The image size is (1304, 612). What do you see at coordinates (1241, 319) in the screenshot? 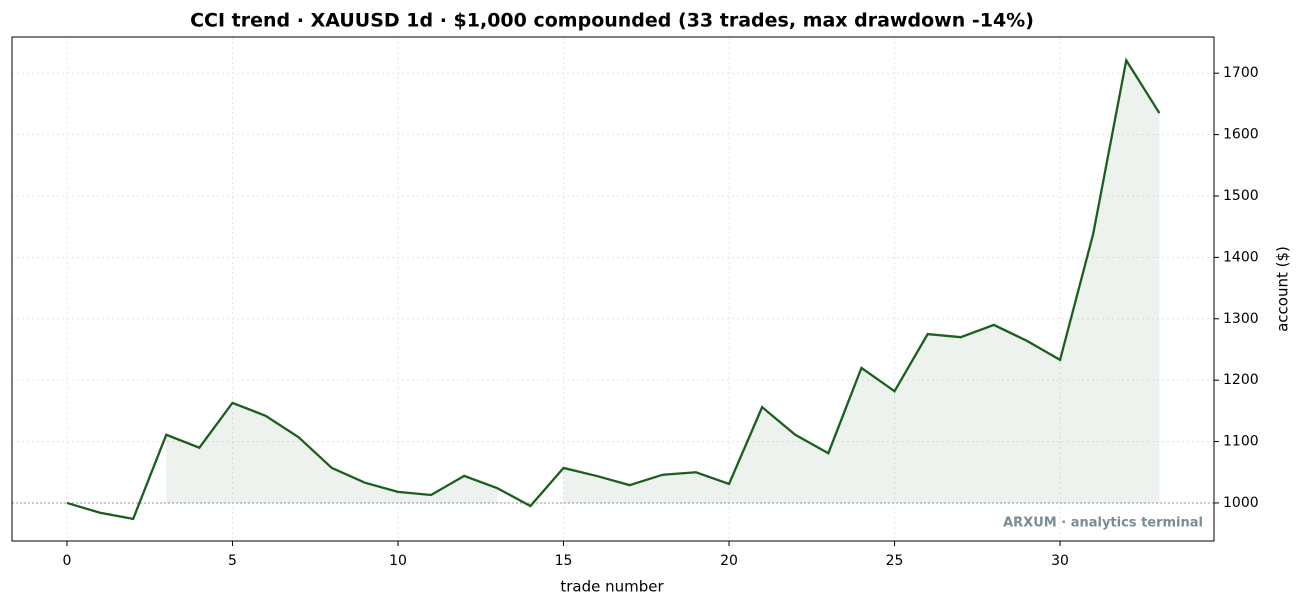
I see `y-tick-label: 1300` at bounding box center [1241, 319].